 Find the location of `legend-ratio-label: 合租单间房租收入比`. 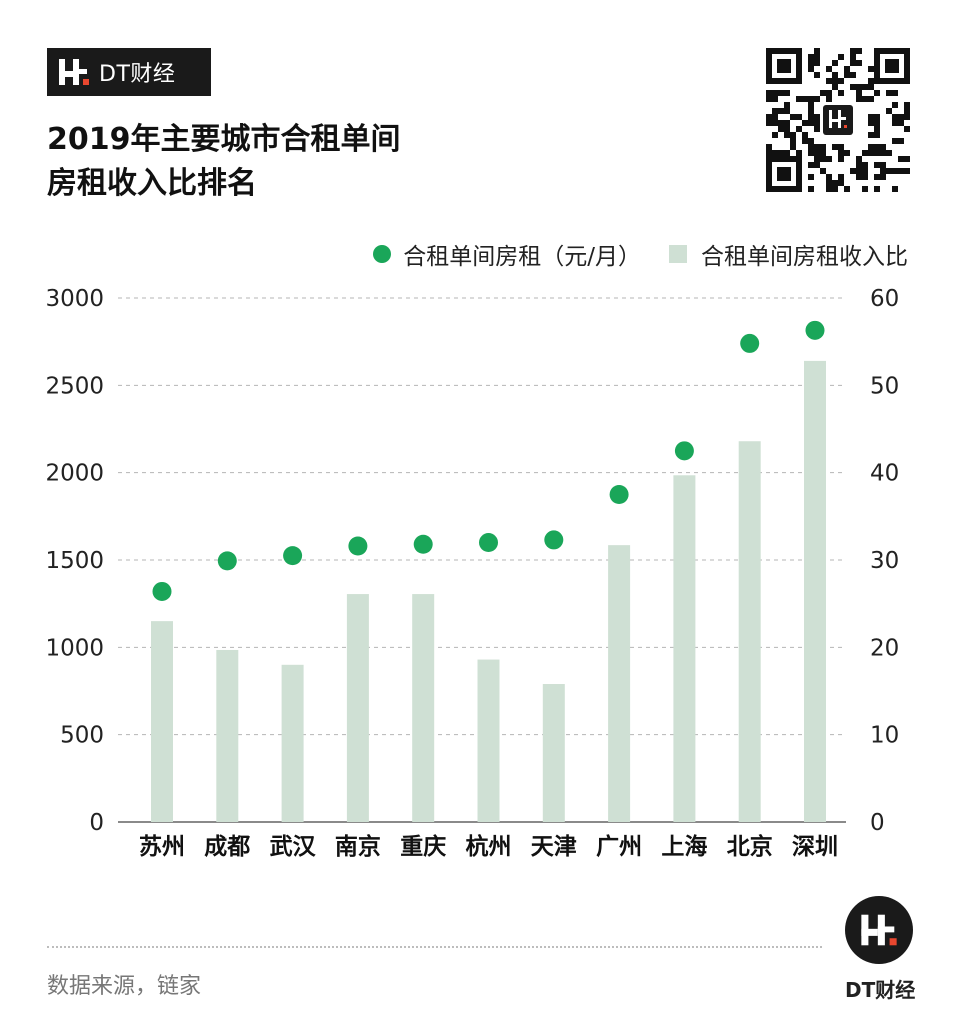

legend-ratio-label: 合租单间房租收入比 is located at coordinates (804, 257).